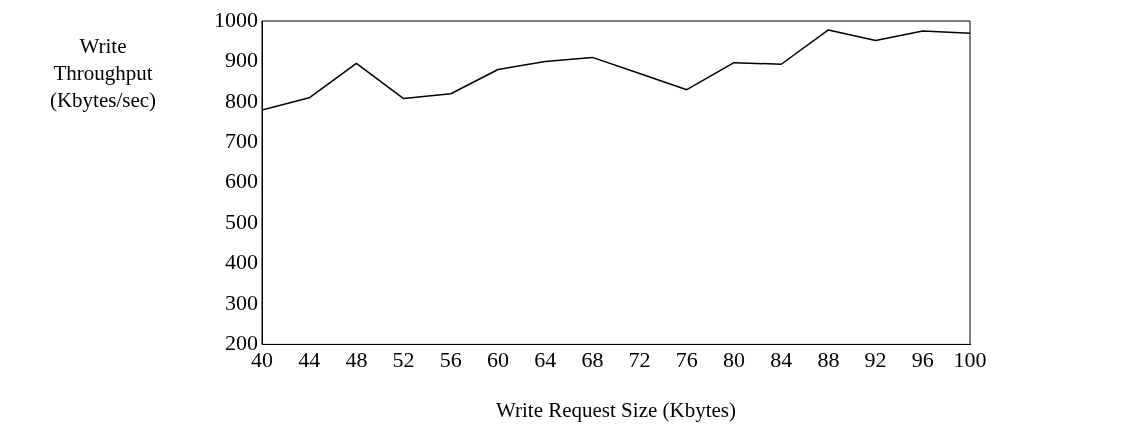 The width and height of the screenshot is (1145, 442). I want to click on x-tick-label: 68, so click(592, 360).